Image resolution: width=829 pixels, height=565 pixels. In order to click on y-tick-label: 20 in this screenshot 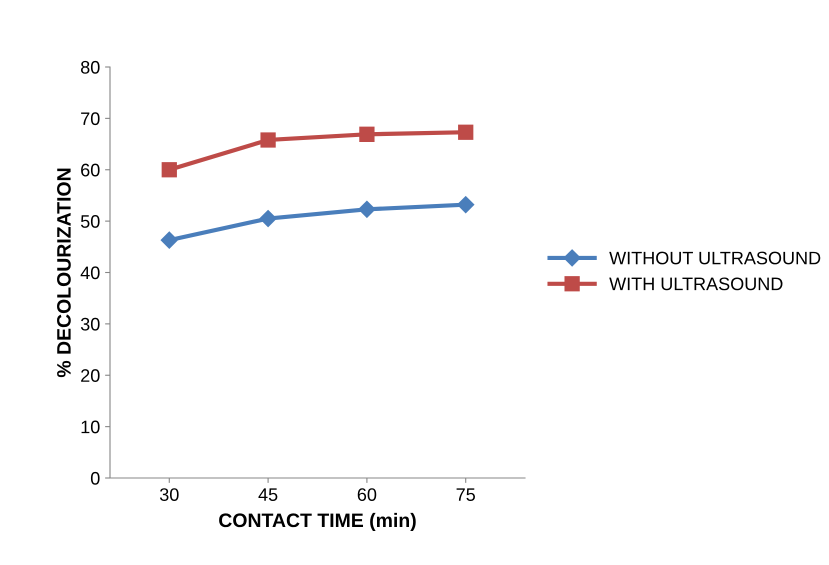, I will do `click(90, 375)`.